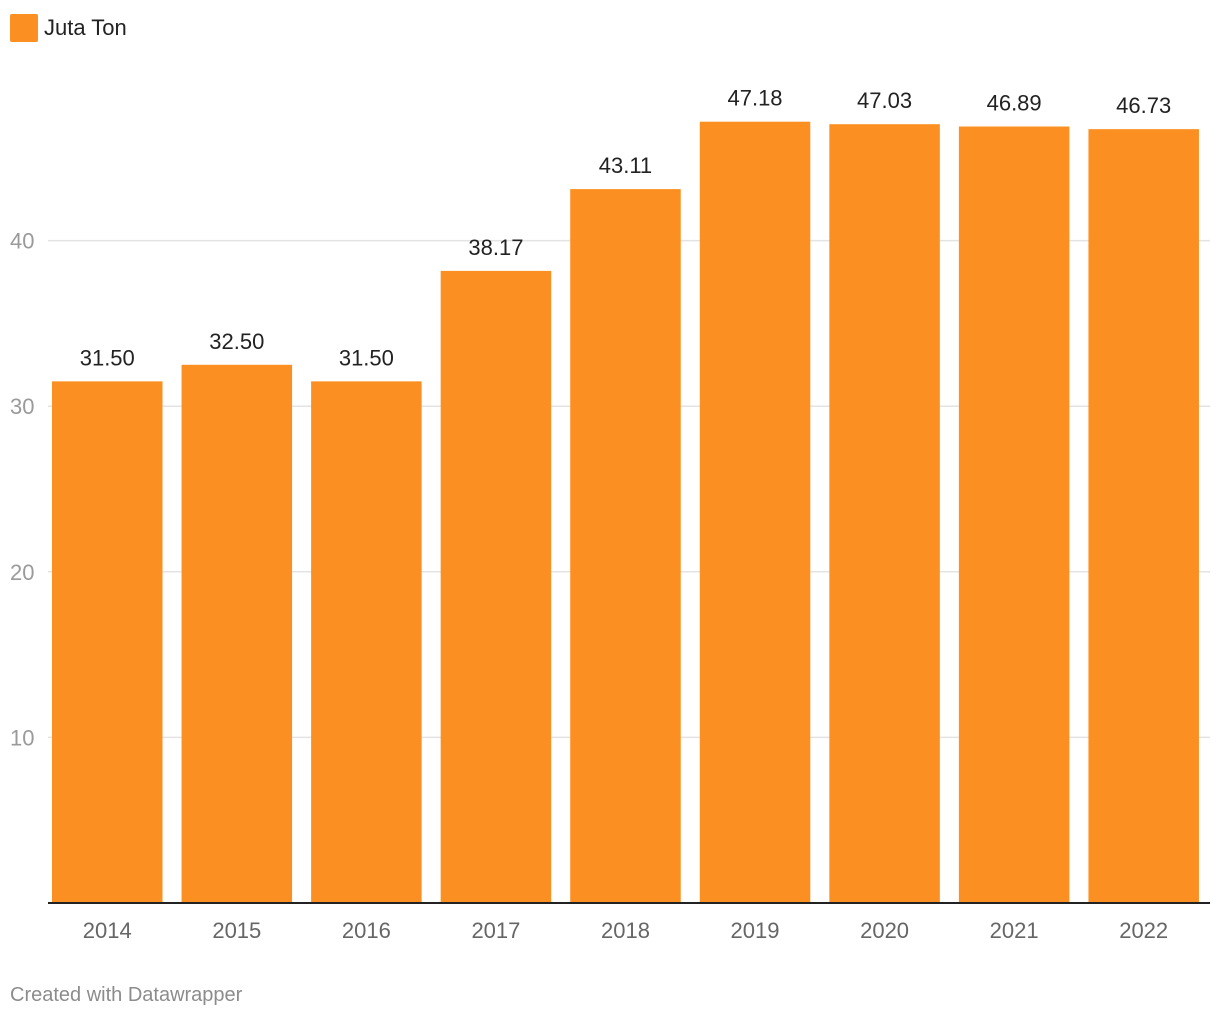  Describe the element at coordinates (22, 241) in the screenshot. I see `y-tick-label-40: 40` at that location.